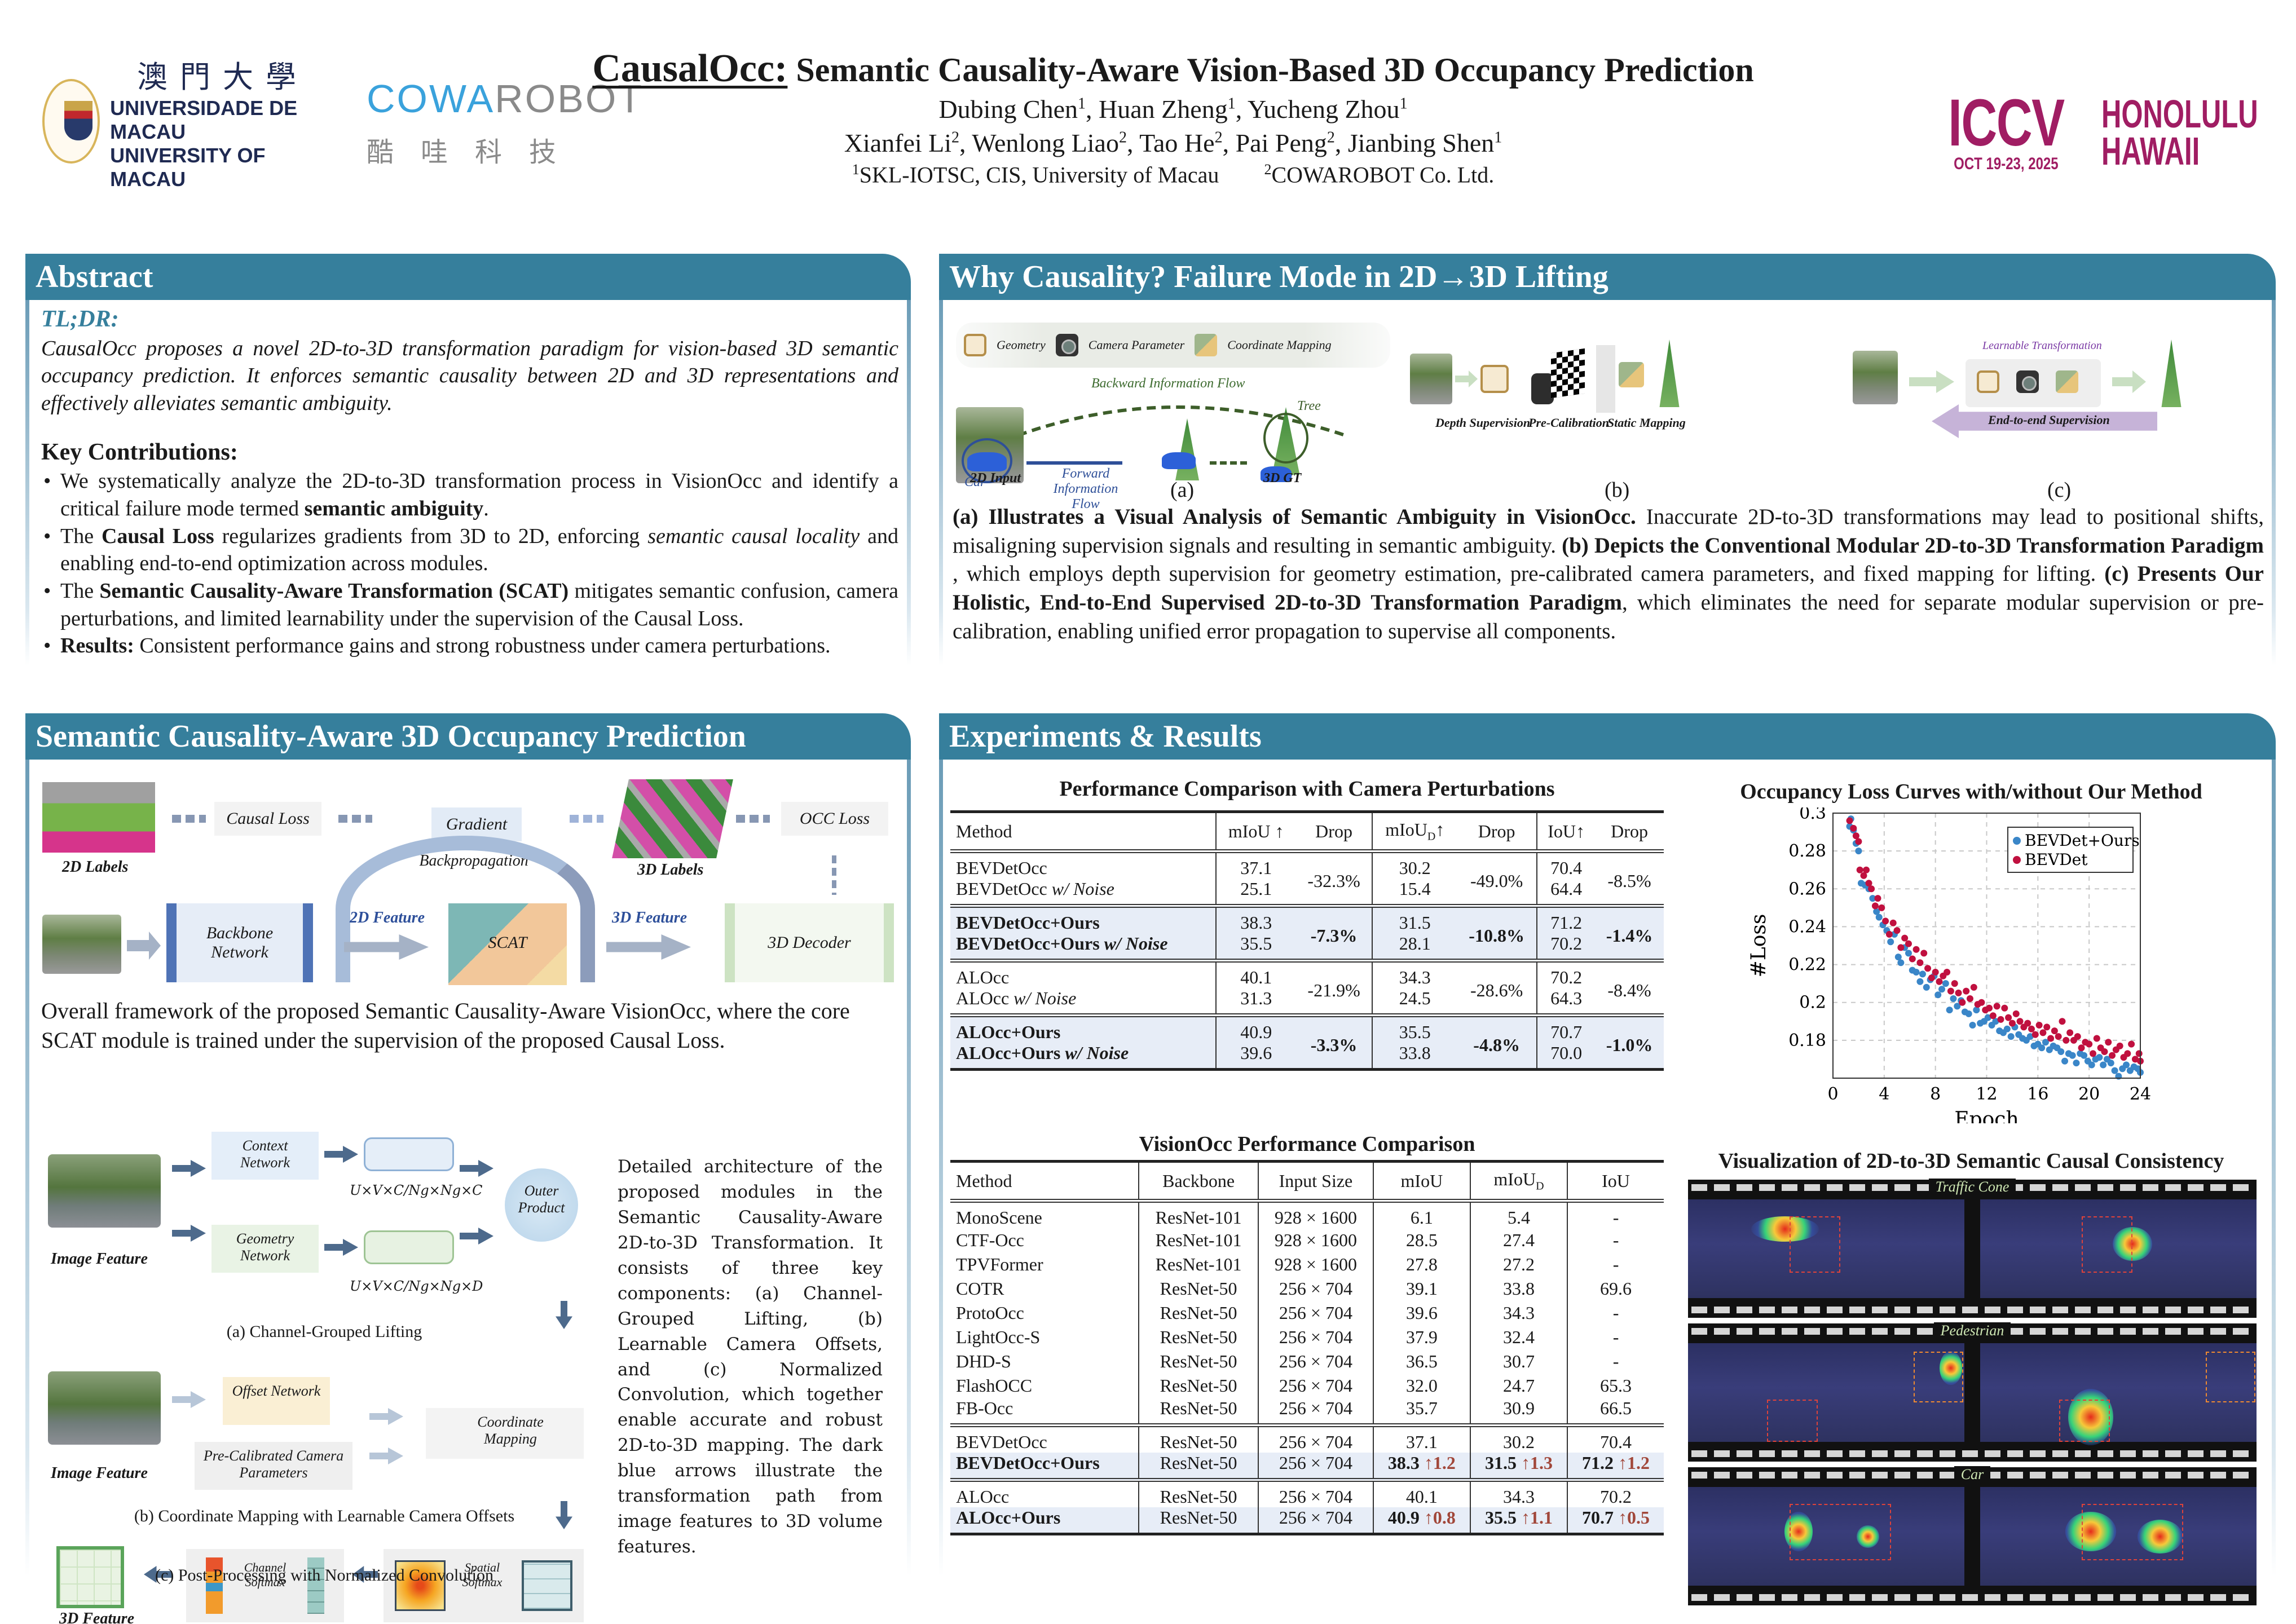  I want to click on spatial-softmax-output, so click(420, 1585).